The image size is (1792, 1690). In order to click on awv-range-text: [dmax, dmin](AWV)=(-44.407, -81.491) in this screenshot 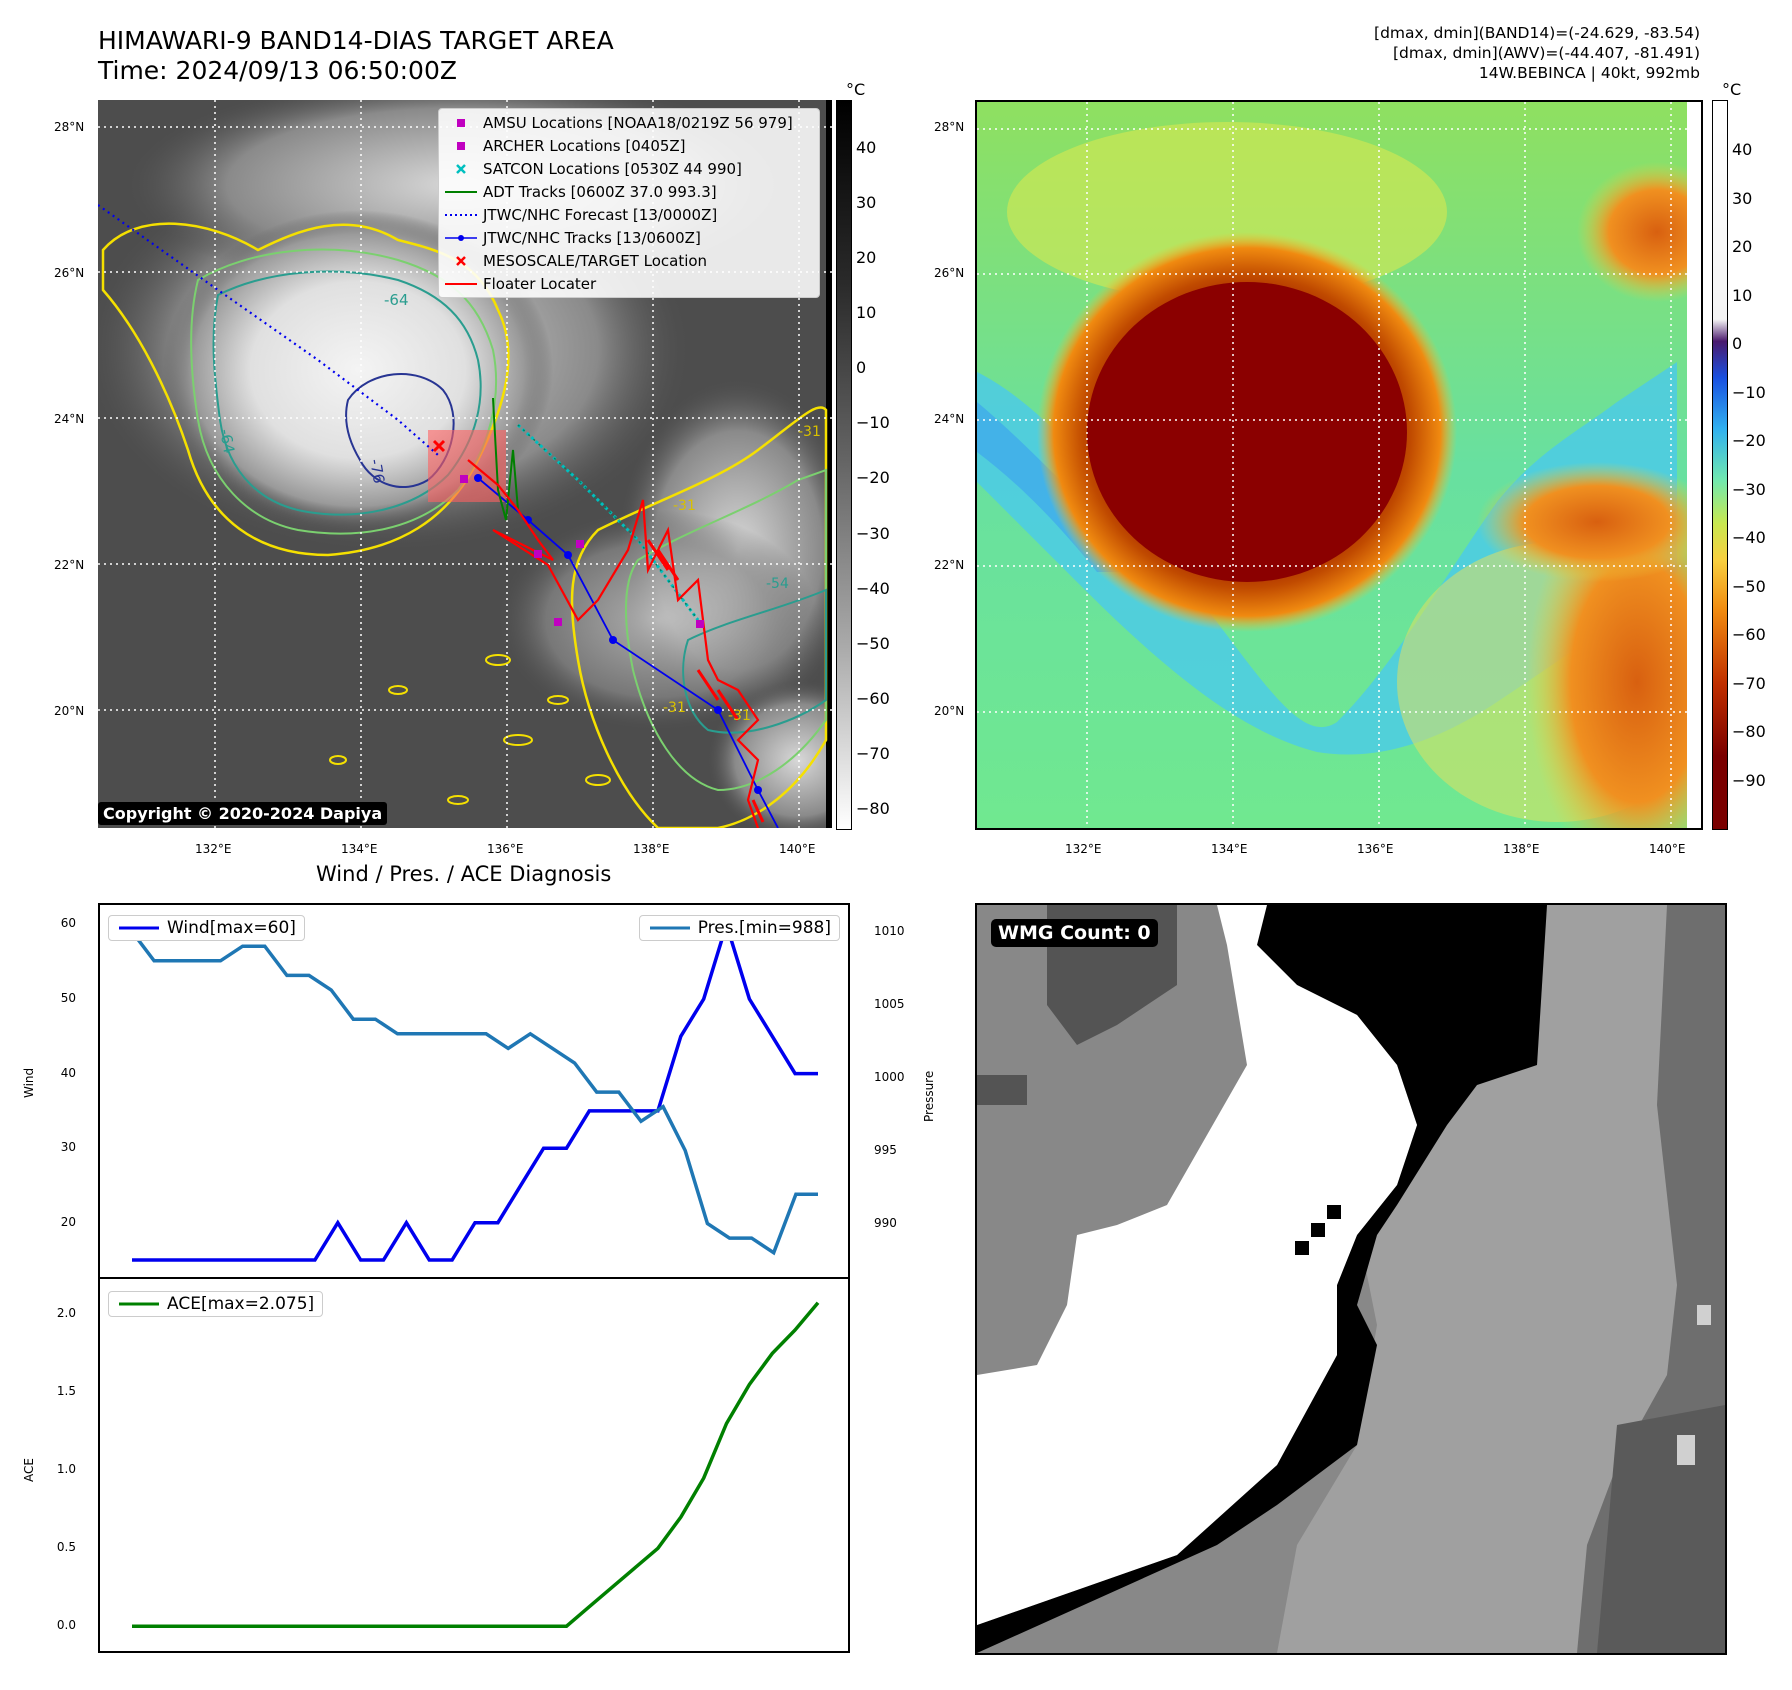, I will do `click(1546, 53)`.